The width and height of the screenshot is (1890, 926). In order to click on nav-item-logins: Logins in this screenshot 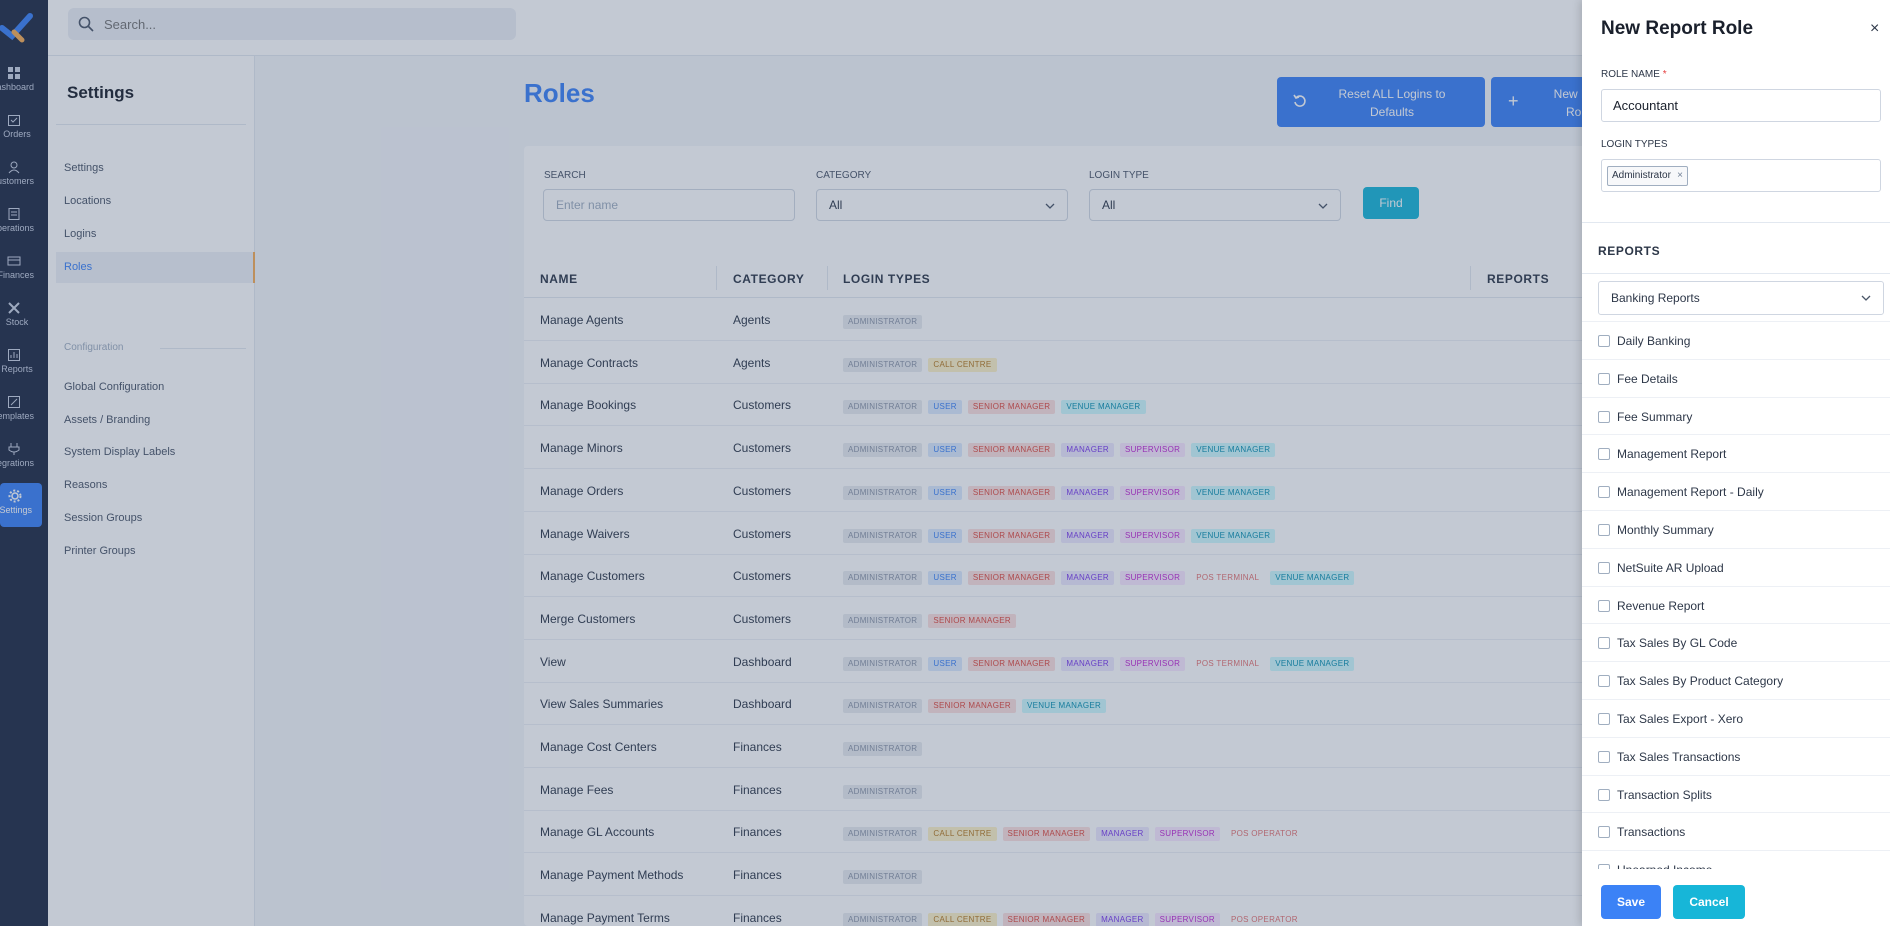, I will do `click(80, 234)`.